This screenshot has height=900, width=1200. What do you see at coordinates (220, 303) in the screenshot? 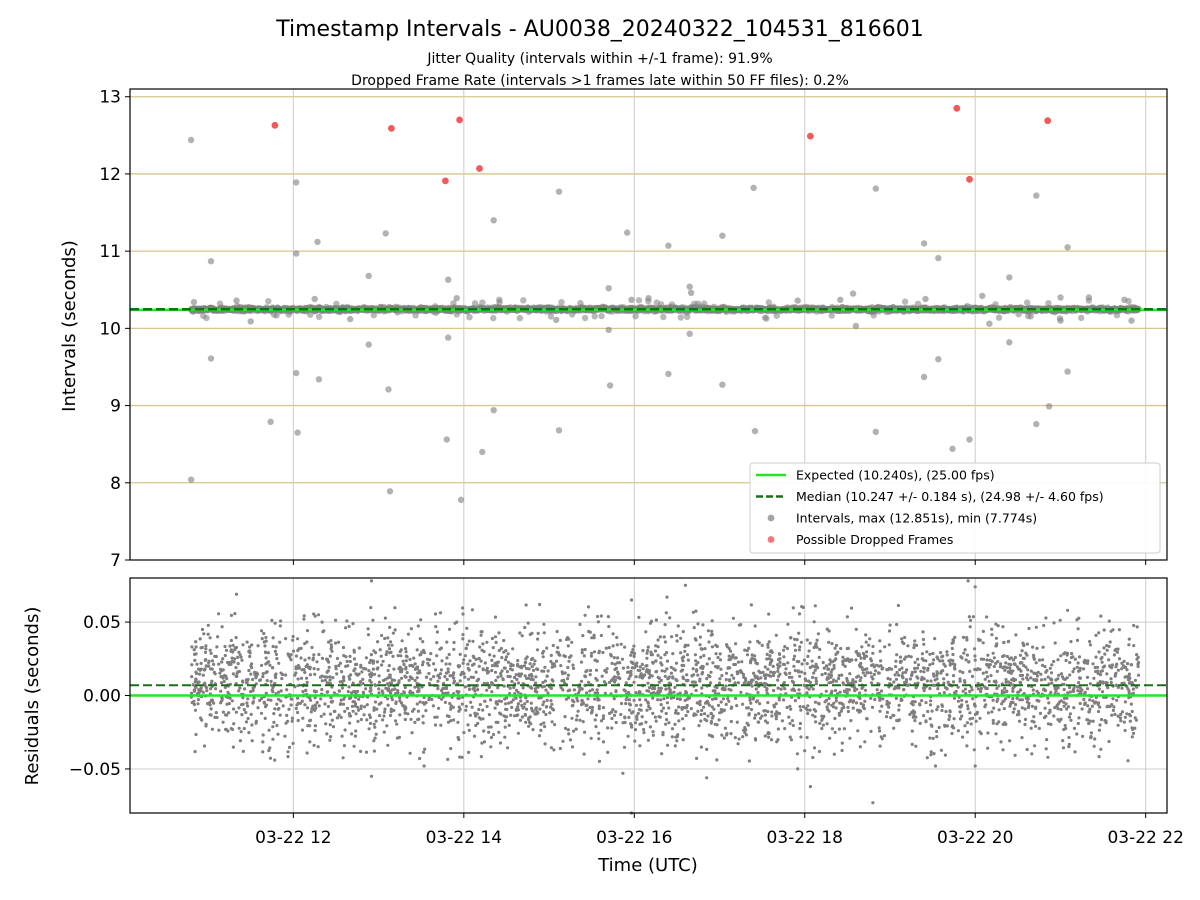
I see `interval-point` at bounding box center [220, 303].